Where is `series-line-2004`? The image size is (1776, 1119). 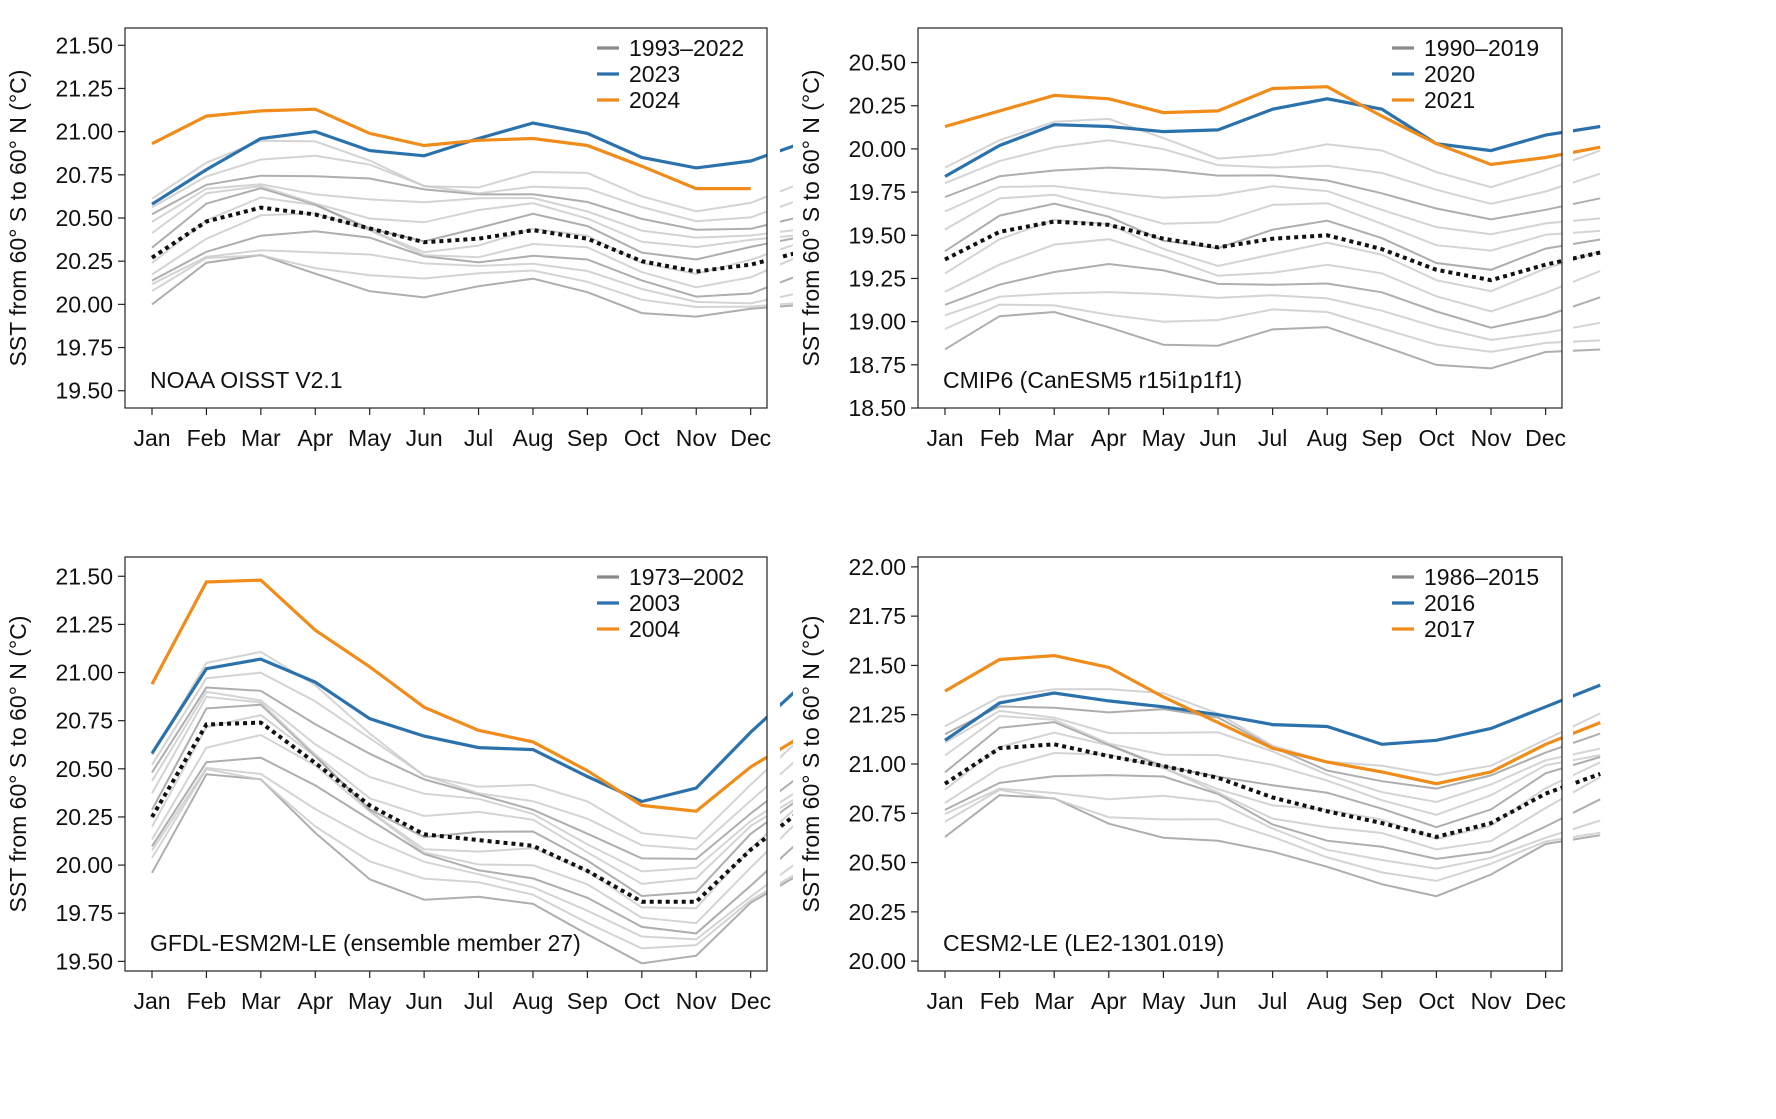
series-line-2004 is located at coordinates (478, 695).